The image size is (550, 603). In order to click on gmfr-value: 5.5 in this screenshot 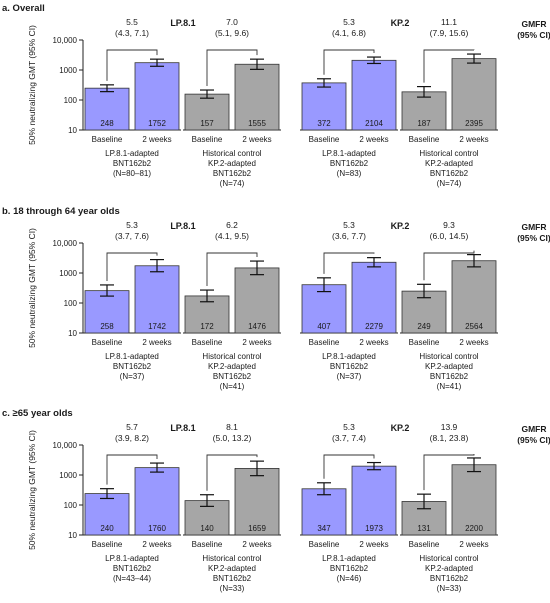, I will do `click(132, 22)`.